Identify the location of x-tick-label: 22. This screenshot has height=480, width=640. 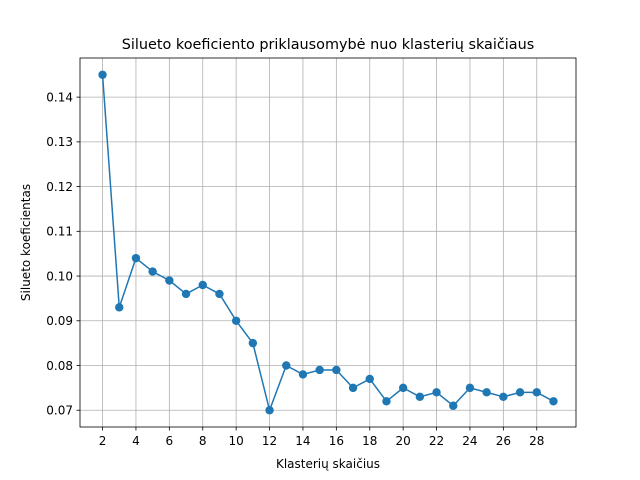
(436, 441).